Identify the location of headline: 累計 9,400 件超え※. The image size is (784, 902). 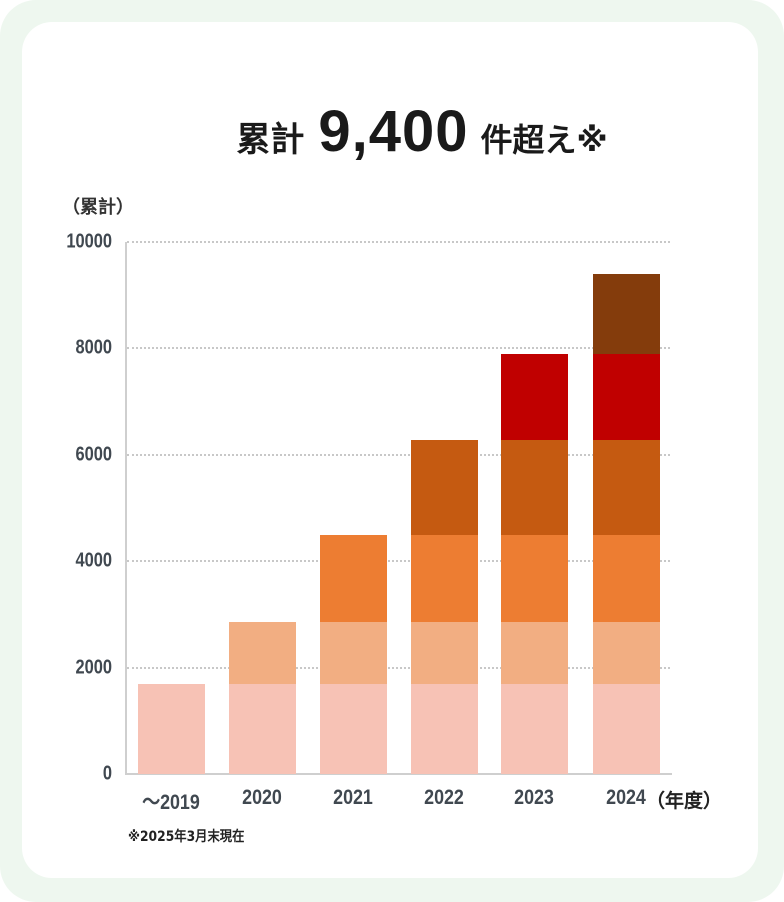
(392, 131).